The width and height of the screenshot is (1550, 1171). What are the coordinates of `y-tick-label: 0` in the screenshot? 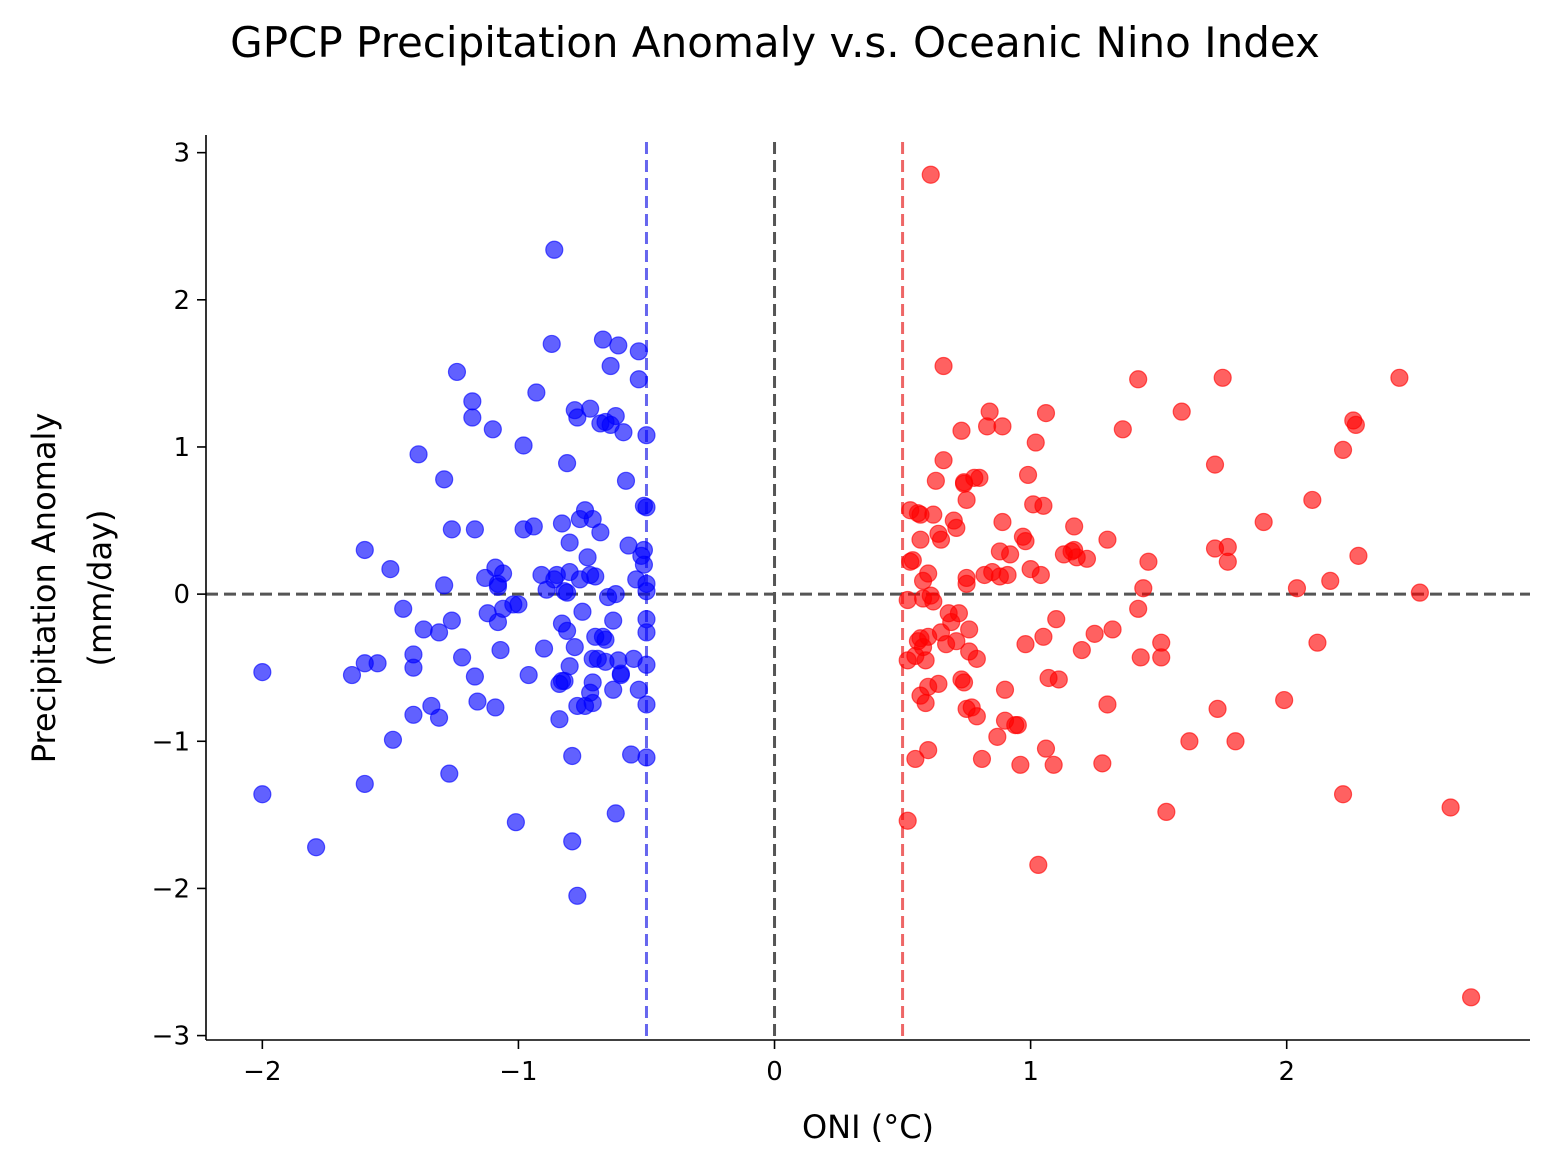 It's located at (181, 595).